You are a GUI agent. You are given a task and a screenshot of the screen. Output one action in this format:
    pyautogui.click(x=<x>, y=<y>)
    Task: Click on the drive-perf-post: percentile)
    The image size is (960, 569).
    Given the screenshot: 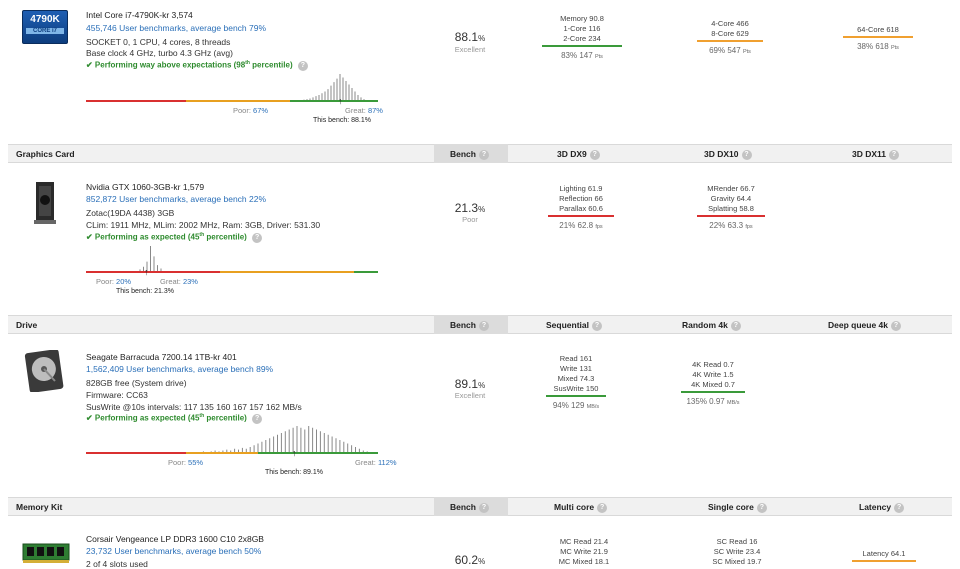 What is the action you would take?
    pyautogui.click(x=225, y=418)
    